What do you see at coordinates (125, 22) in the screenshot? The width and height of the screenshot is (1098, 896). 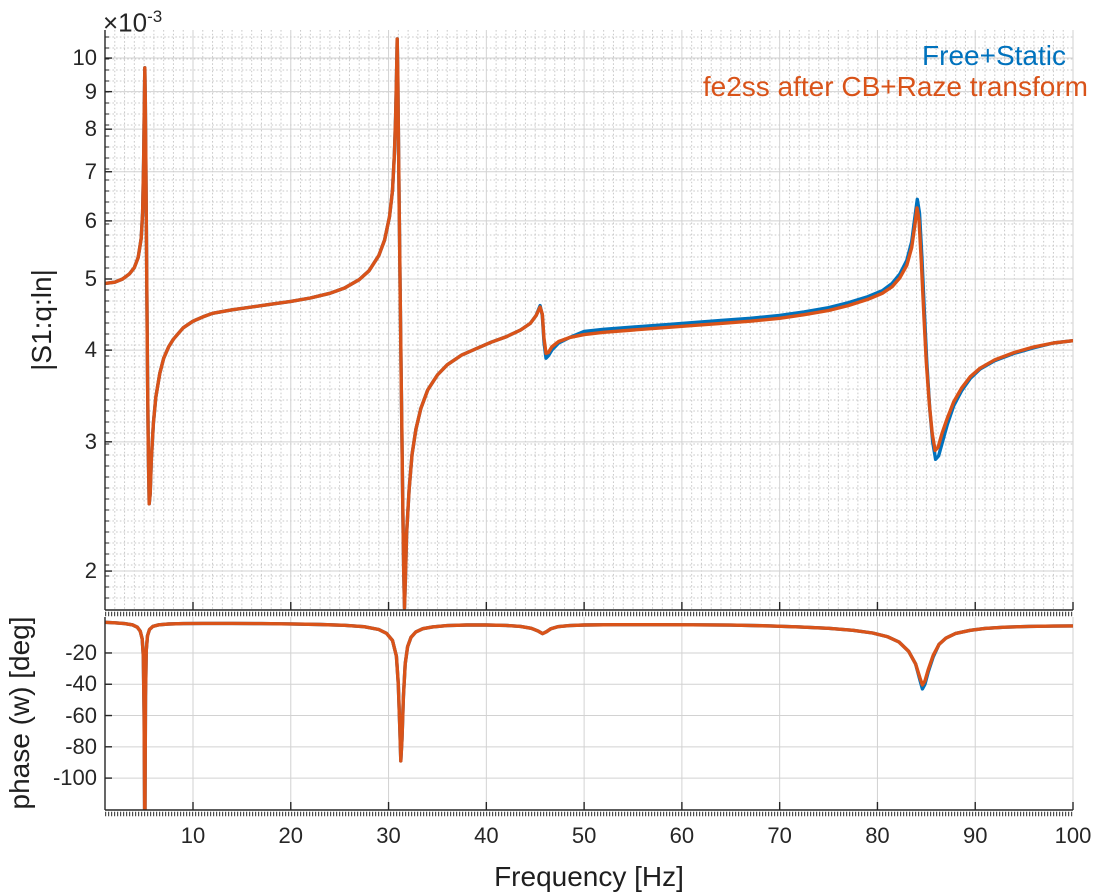 I see `multiplier-base: ×10` at bounding box center [125, 22].